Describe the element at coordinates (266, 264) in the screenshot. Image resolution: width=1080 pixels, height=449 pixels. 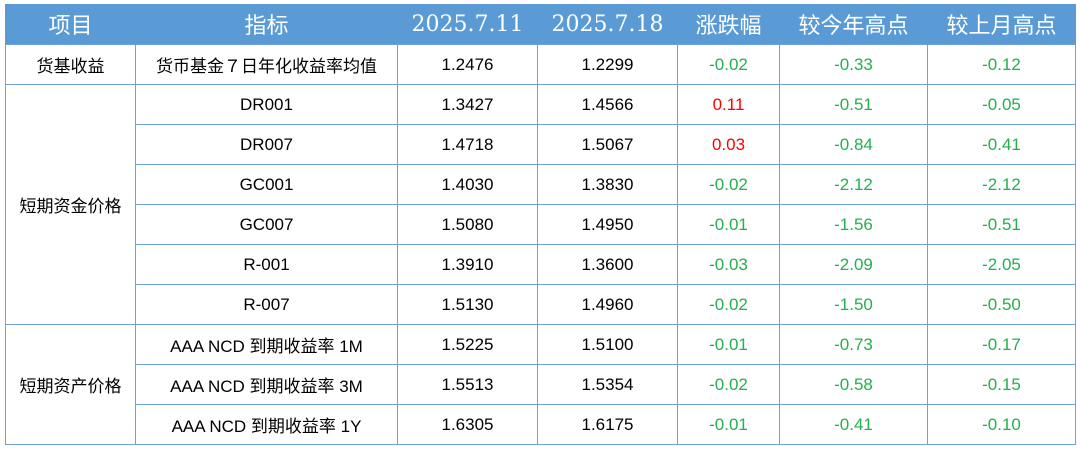
I see `indicator-cell: R-001` at that location.